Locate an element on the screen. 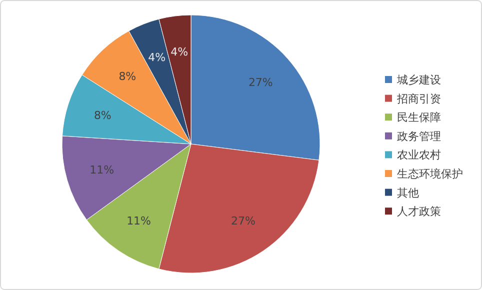 The image size is (482, 290). legend-label: 民生保障 is located at coordinates (419, 117).